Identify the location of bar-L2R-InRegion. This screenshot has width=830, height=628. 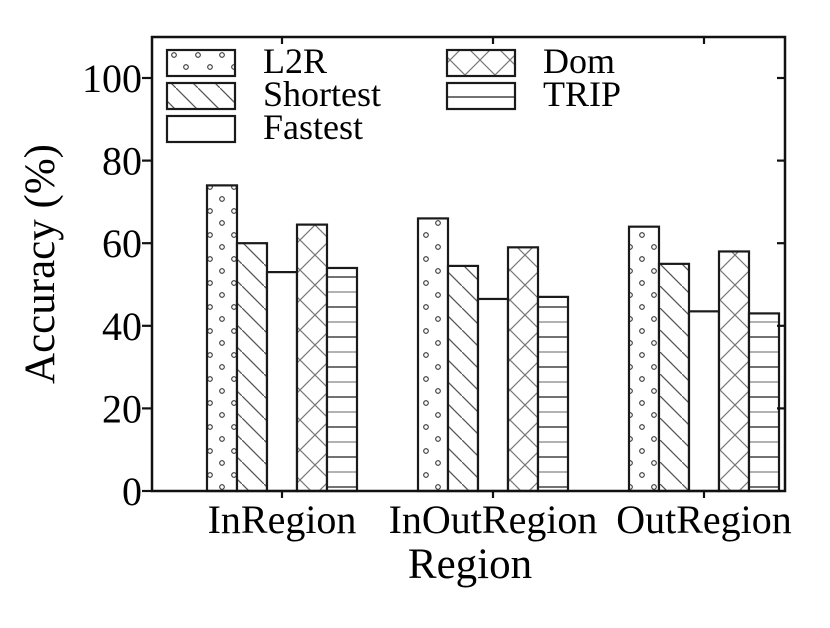
(222, 338).